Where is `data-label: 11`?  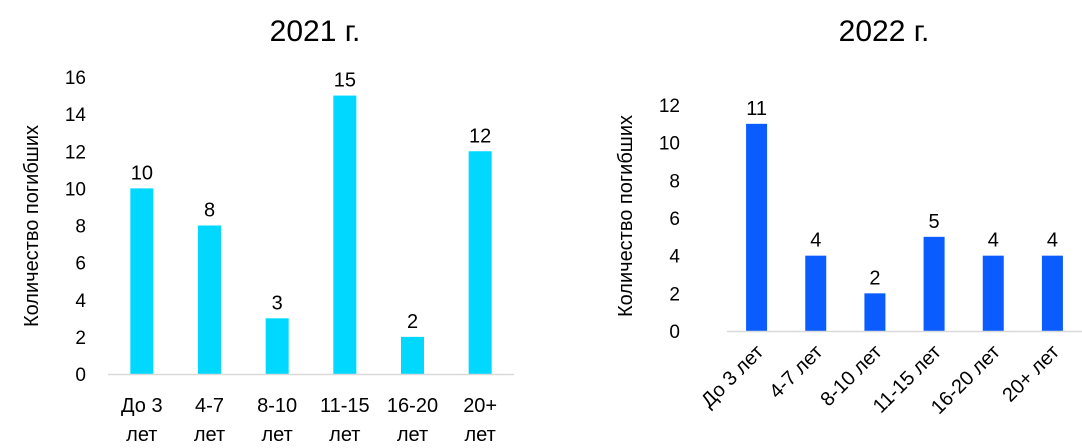 data-label: 11 is located at coordinates (756, 109).